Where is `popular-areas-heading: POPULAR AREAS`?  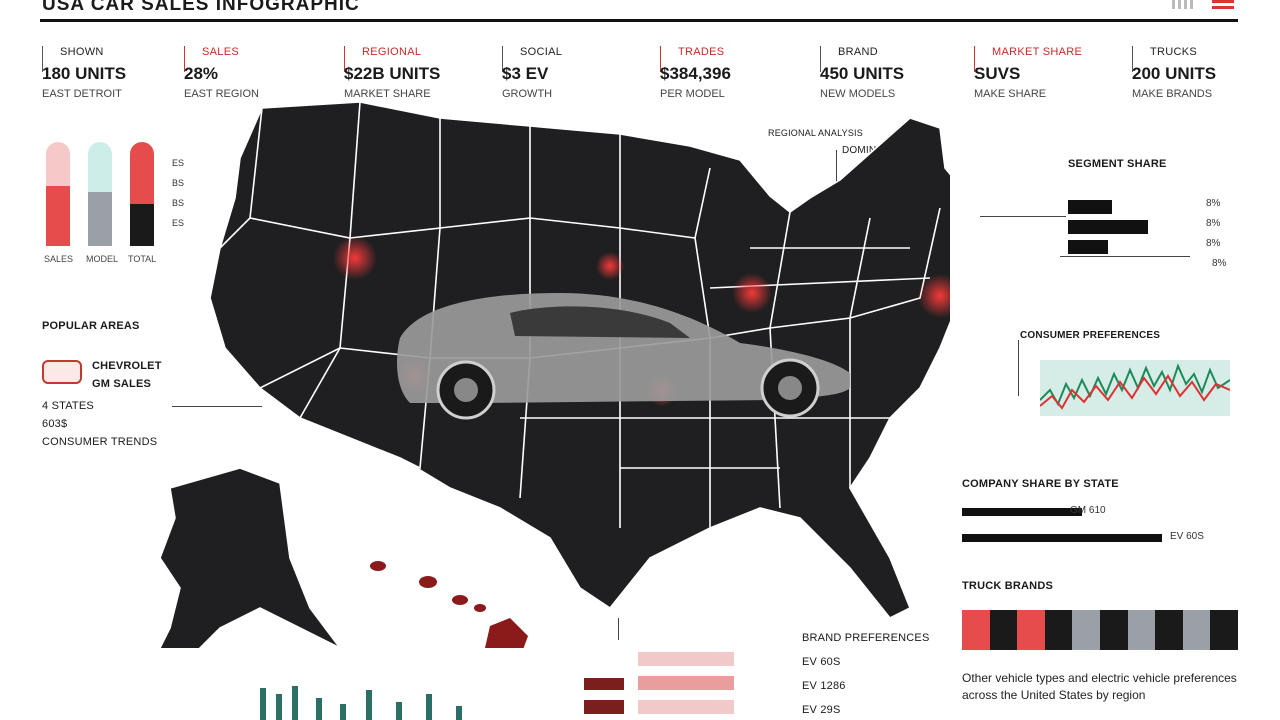
popular-areas-heading: POPULAR AREAS is located at coordinates (91, 326).